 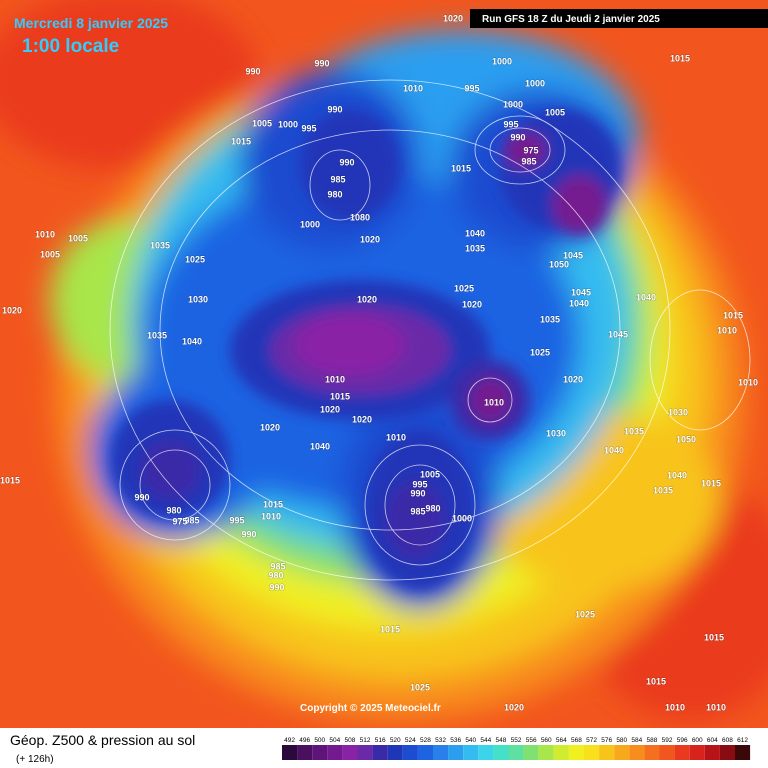 I want to click on colorbar-tick-label: 608, so click(x=727, y=740).